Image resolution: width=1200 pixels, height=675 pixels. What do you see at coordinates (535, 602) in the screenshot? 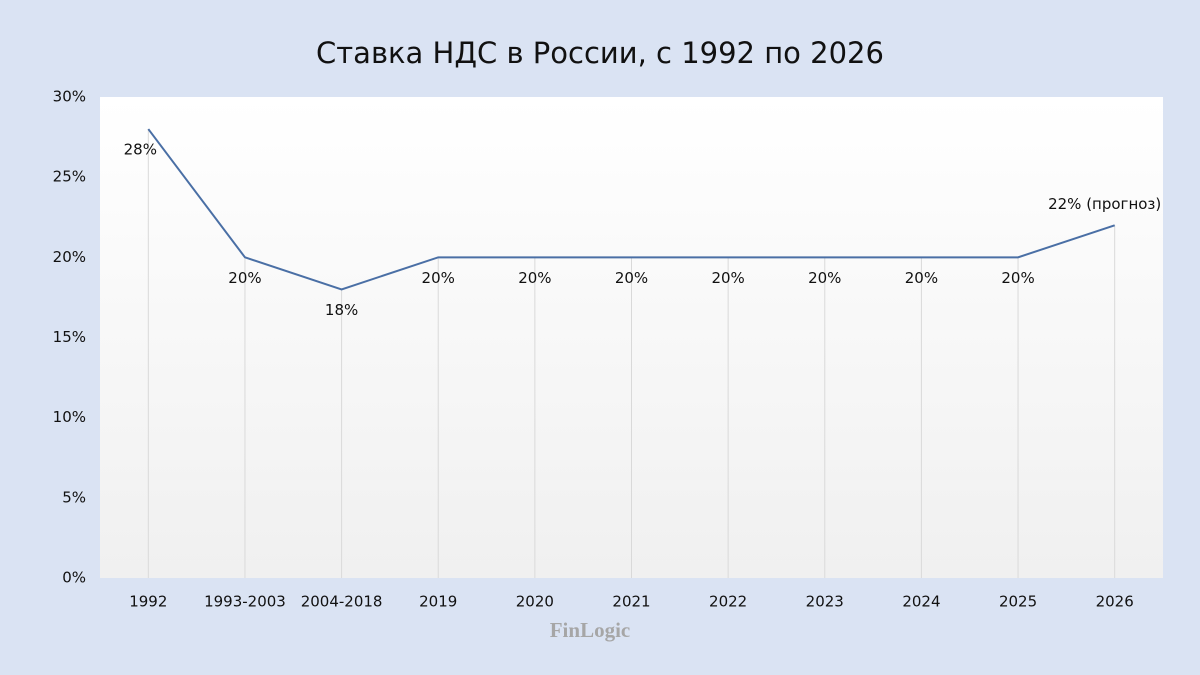
I see `x-tick-label: 2020` at bounding box center [535, 602].